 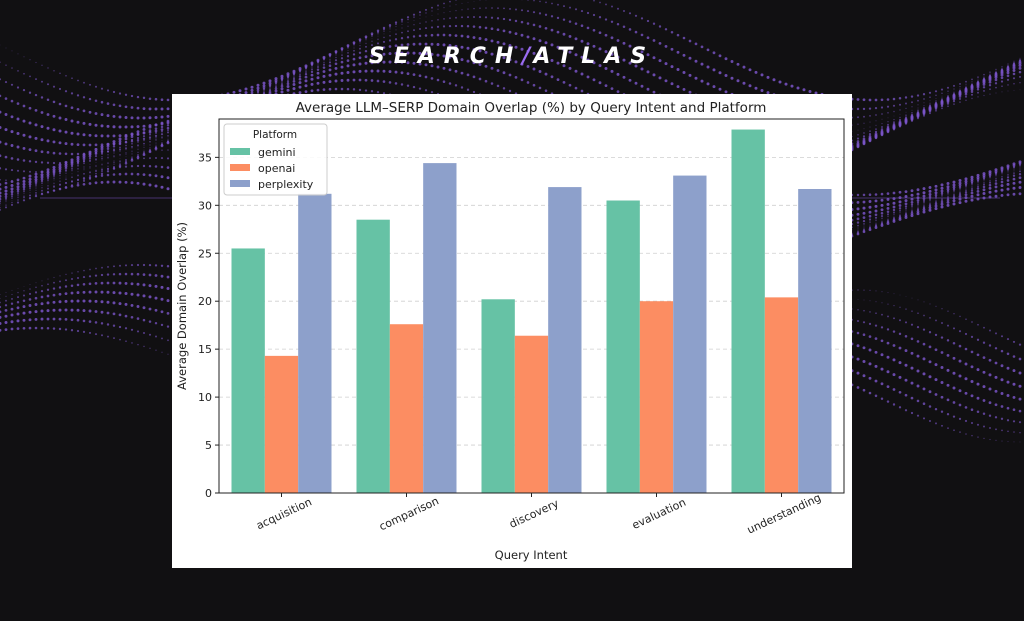 I want to click on y-tick-label: 25, so click(x=205, y=253).